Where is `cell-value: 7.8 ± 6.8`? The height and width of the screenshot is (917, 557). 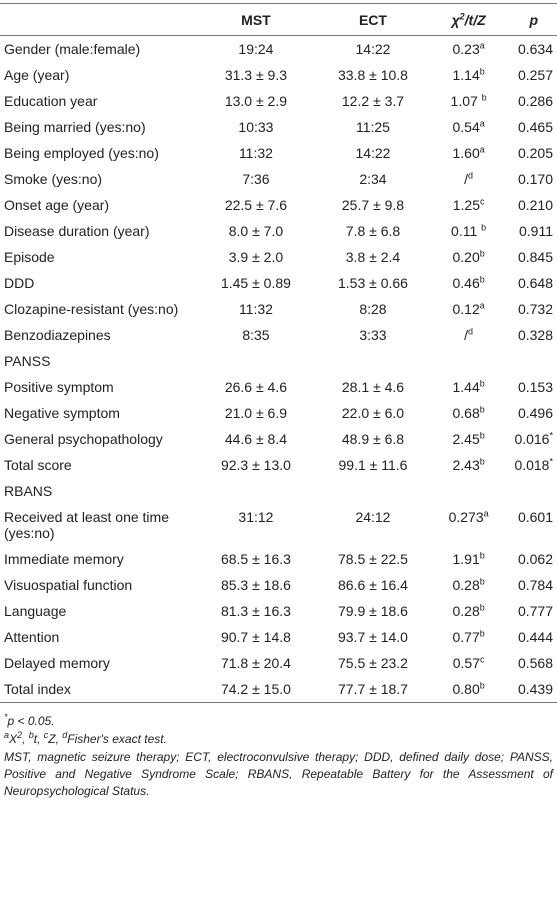 cell-value: 7.8 ± 6.8 is located at coordinates (373, 231).